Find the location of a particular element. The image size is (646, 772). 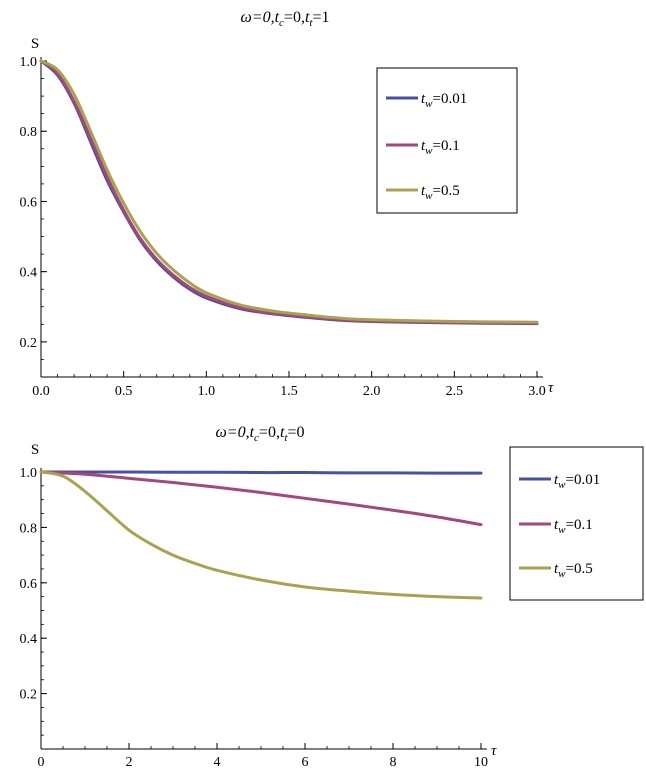

x-tick-label: 0.5 is located at coordinates (124, 391).